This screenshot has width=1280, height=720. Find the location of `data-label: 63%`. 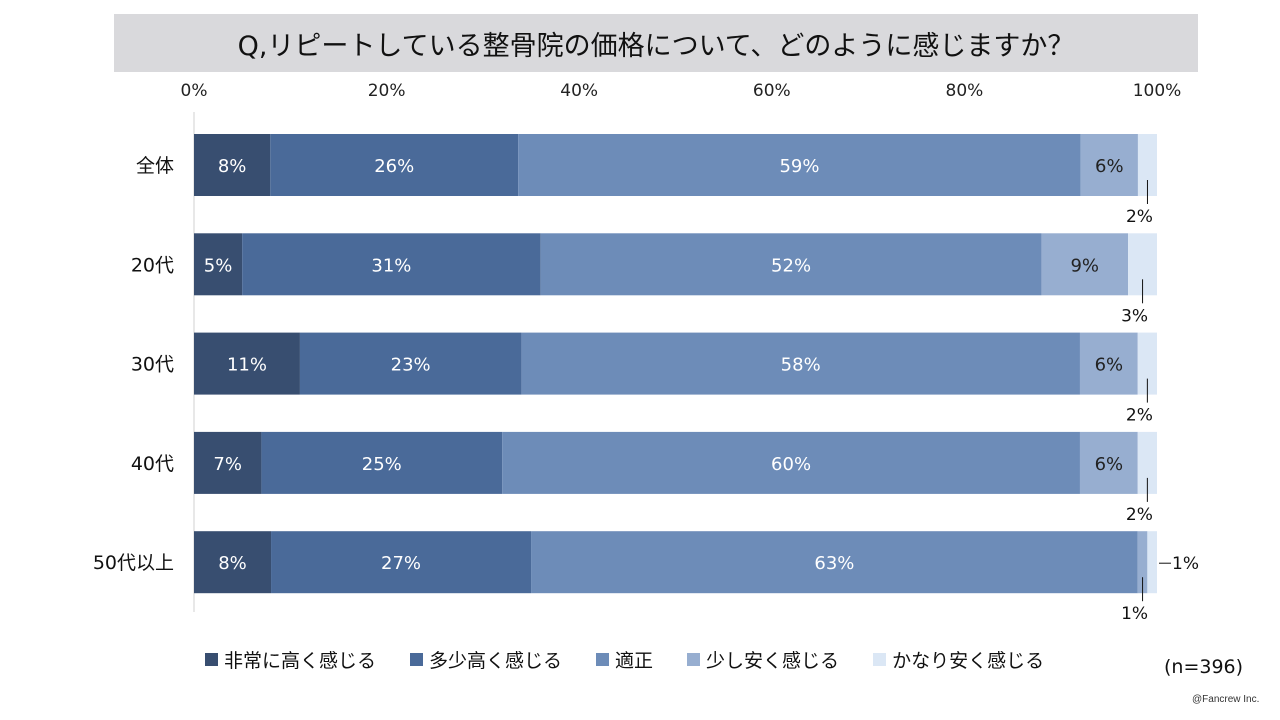

data-label: 63% is located at coordinates (834, 563).